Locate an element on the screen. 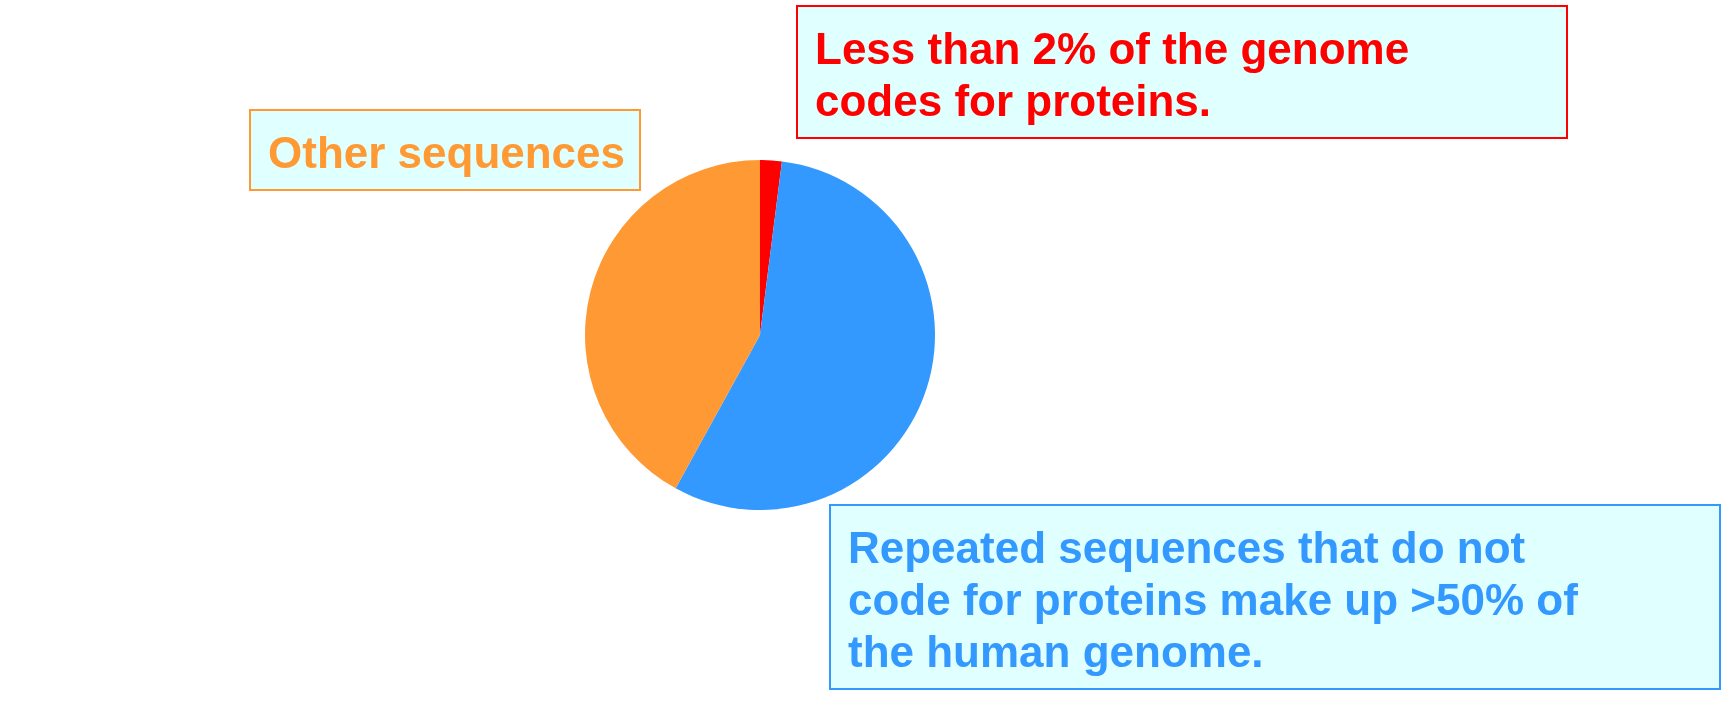 This screenshot has height=715, width=1729. pie-slice is located at coordinates (805, 335).